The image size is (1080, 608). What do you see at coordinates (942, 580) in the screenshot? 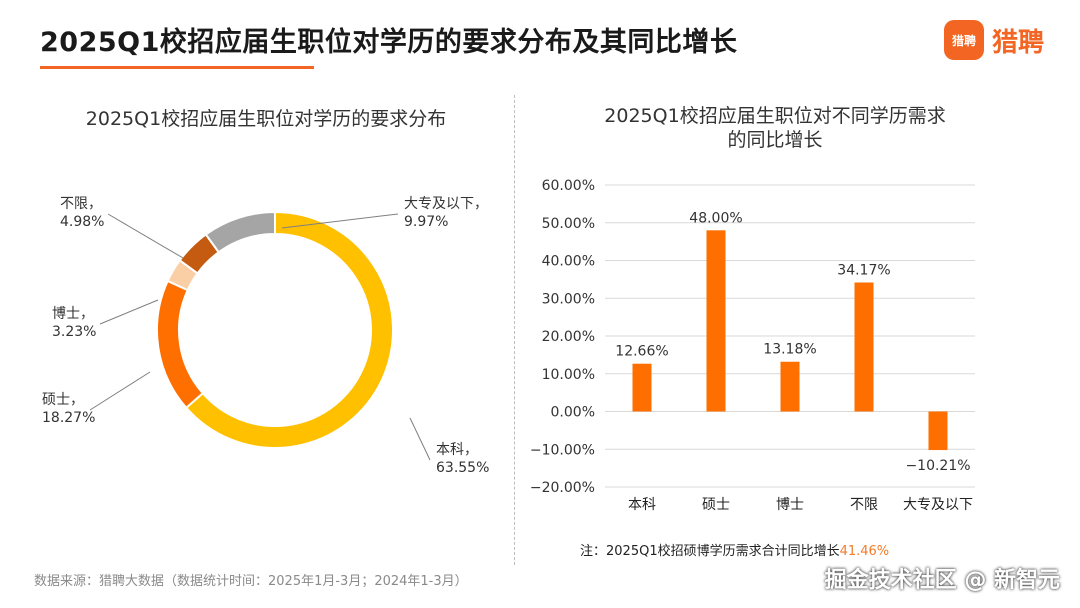
I see `watermark: 掘金技术社区 @ 新智元` at bounding box center [942, 580].